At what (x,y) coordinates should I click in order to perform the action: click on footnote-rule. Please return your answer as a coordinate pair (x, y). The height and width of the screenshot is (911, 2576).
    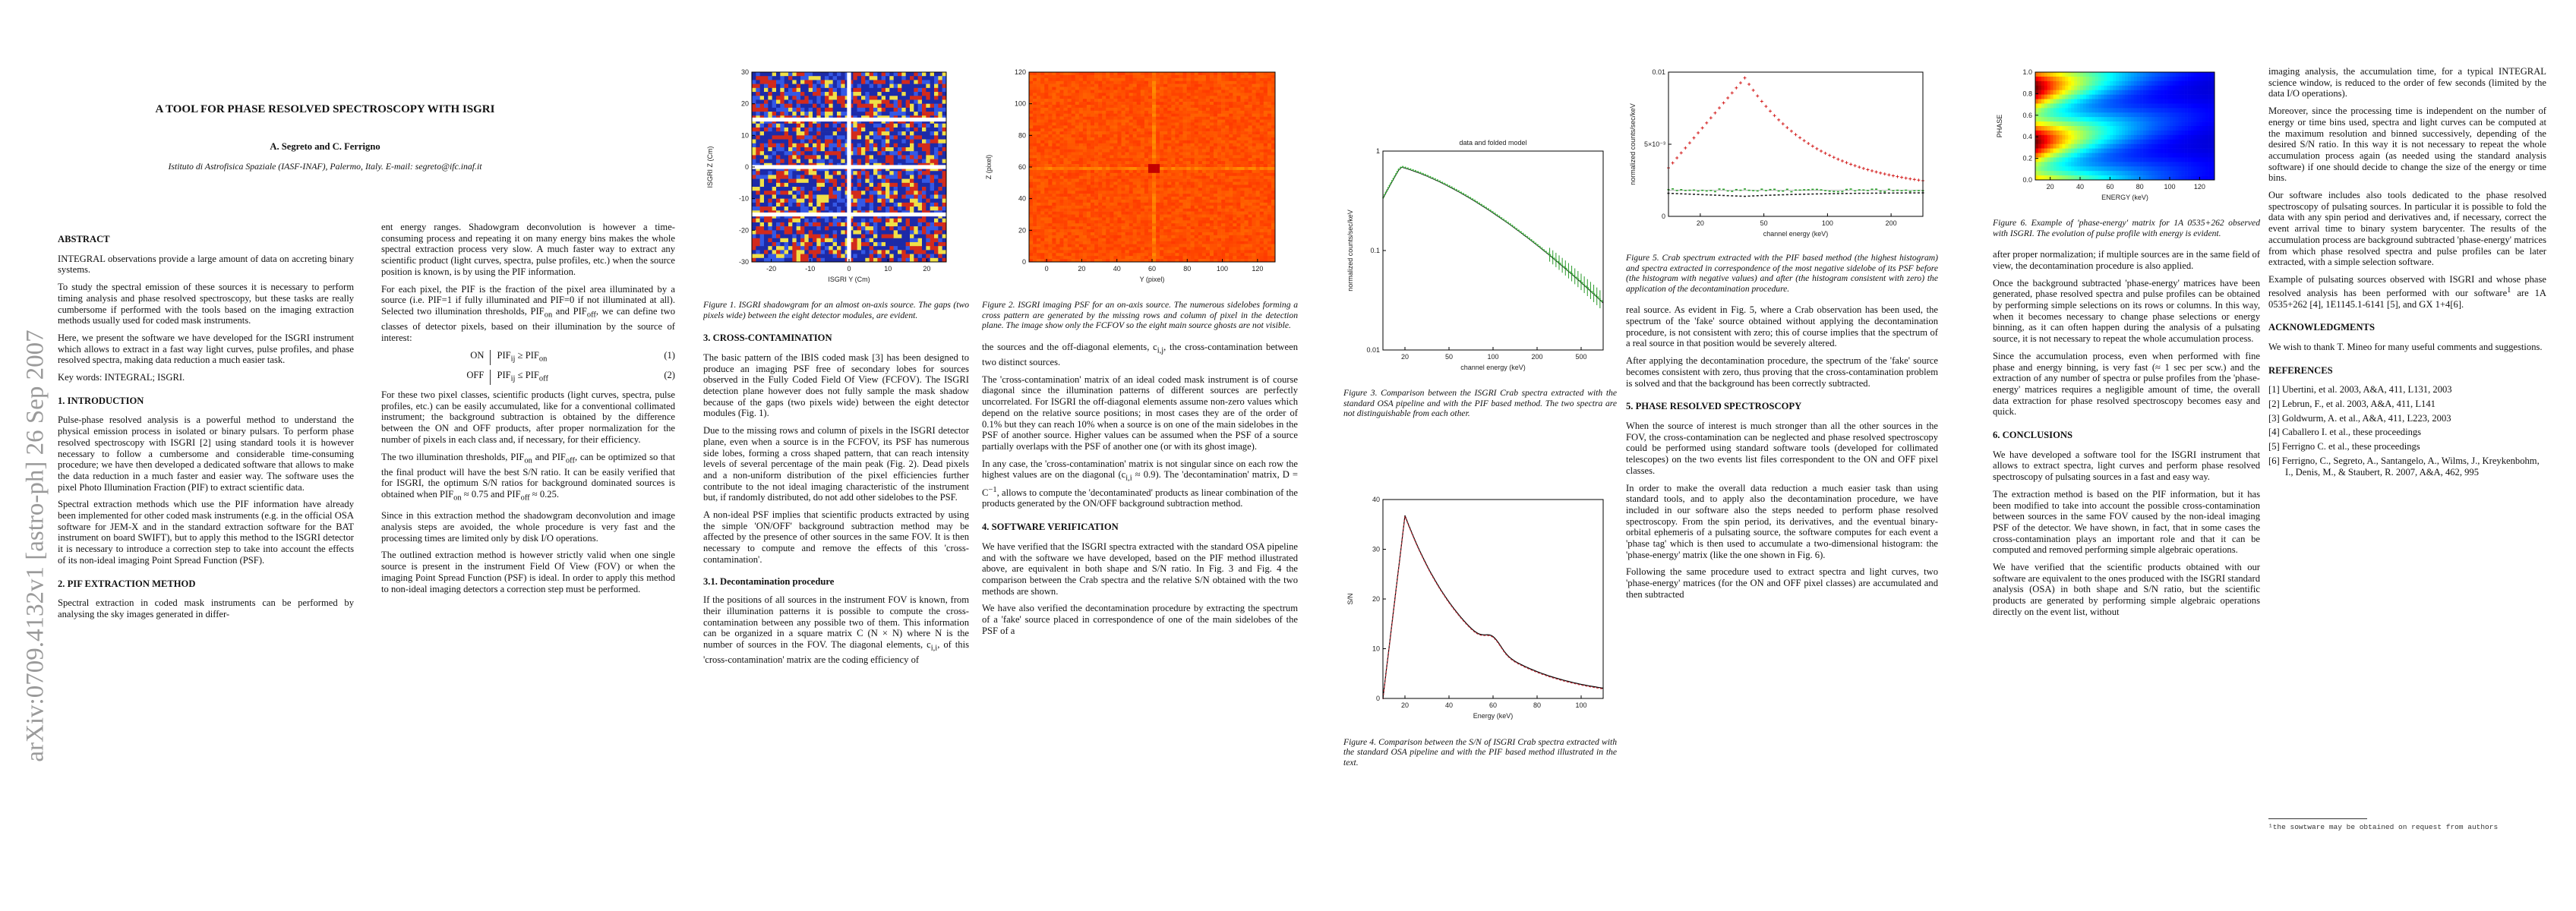
    Looking at the image, I should click on (2317, 819).